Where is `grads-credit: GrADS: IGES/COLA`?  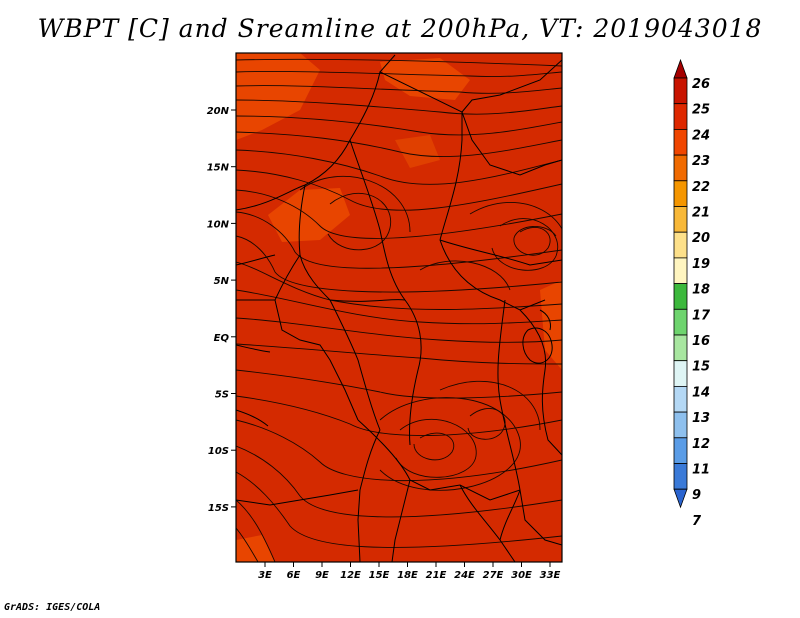 grads-credit: GrADS: IGES/COLA is located at coordinates (52, 607).